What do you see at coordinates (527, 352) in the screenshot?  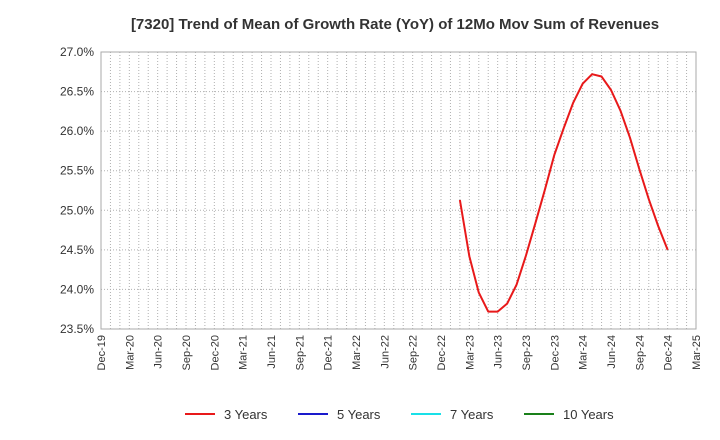 I see `x-tick-label: Sep-23` at bounding box center [527, 352].